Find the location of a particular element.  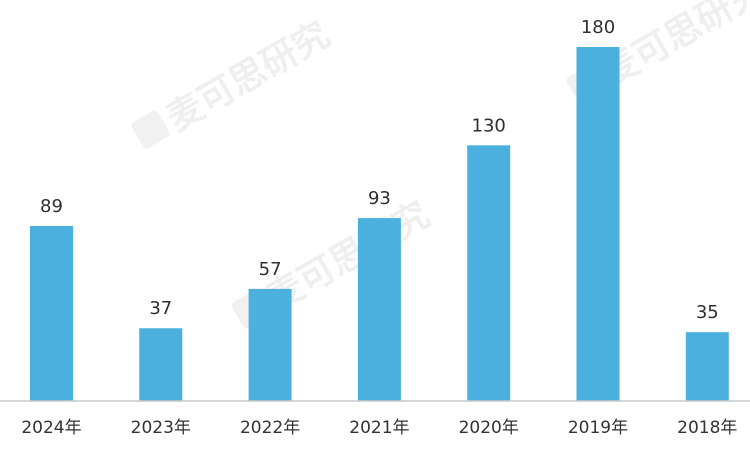

x-tick-label-5: 2019年 is located at coordinates (598, 428).